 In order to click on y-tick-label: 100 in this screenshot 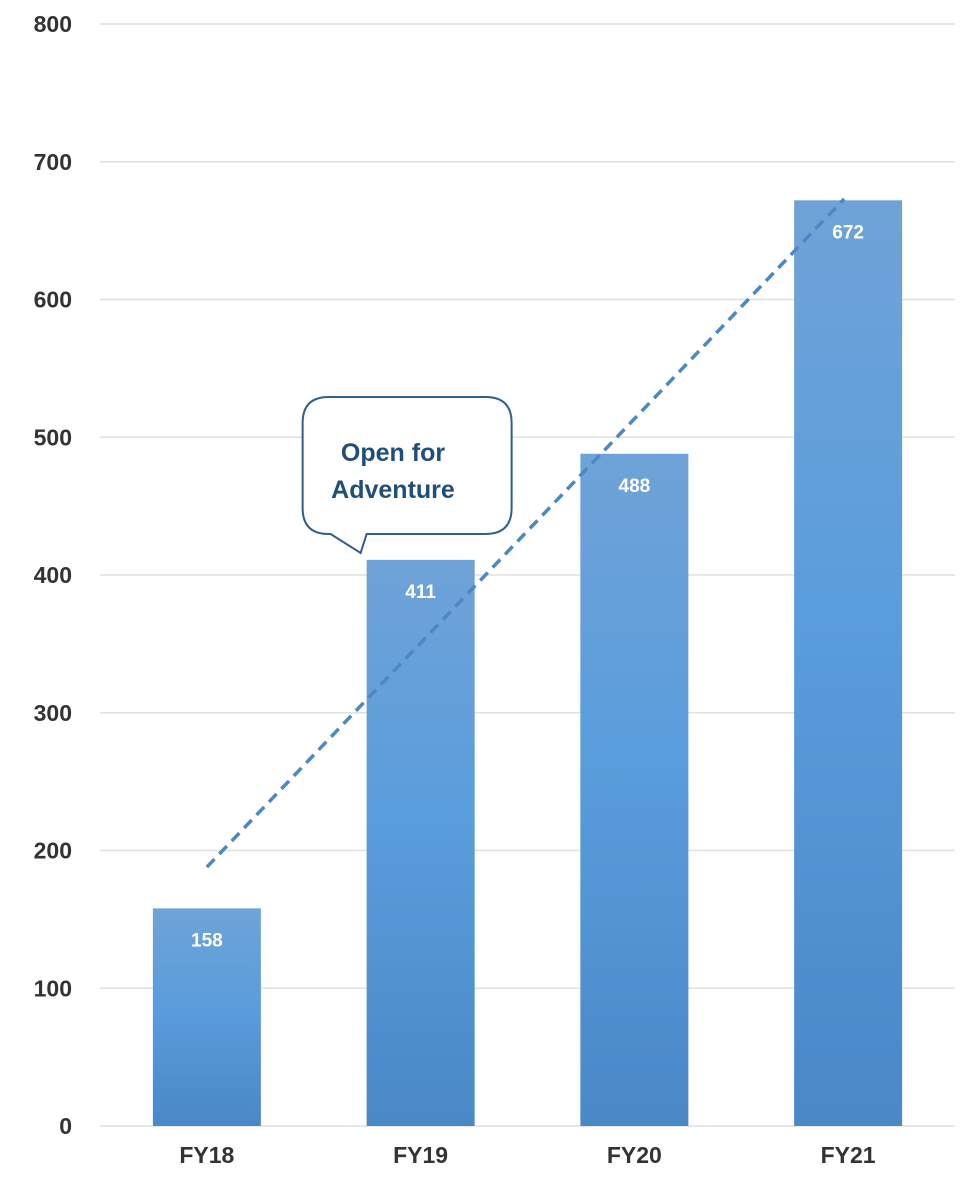, I will do `click(53, 988)`.